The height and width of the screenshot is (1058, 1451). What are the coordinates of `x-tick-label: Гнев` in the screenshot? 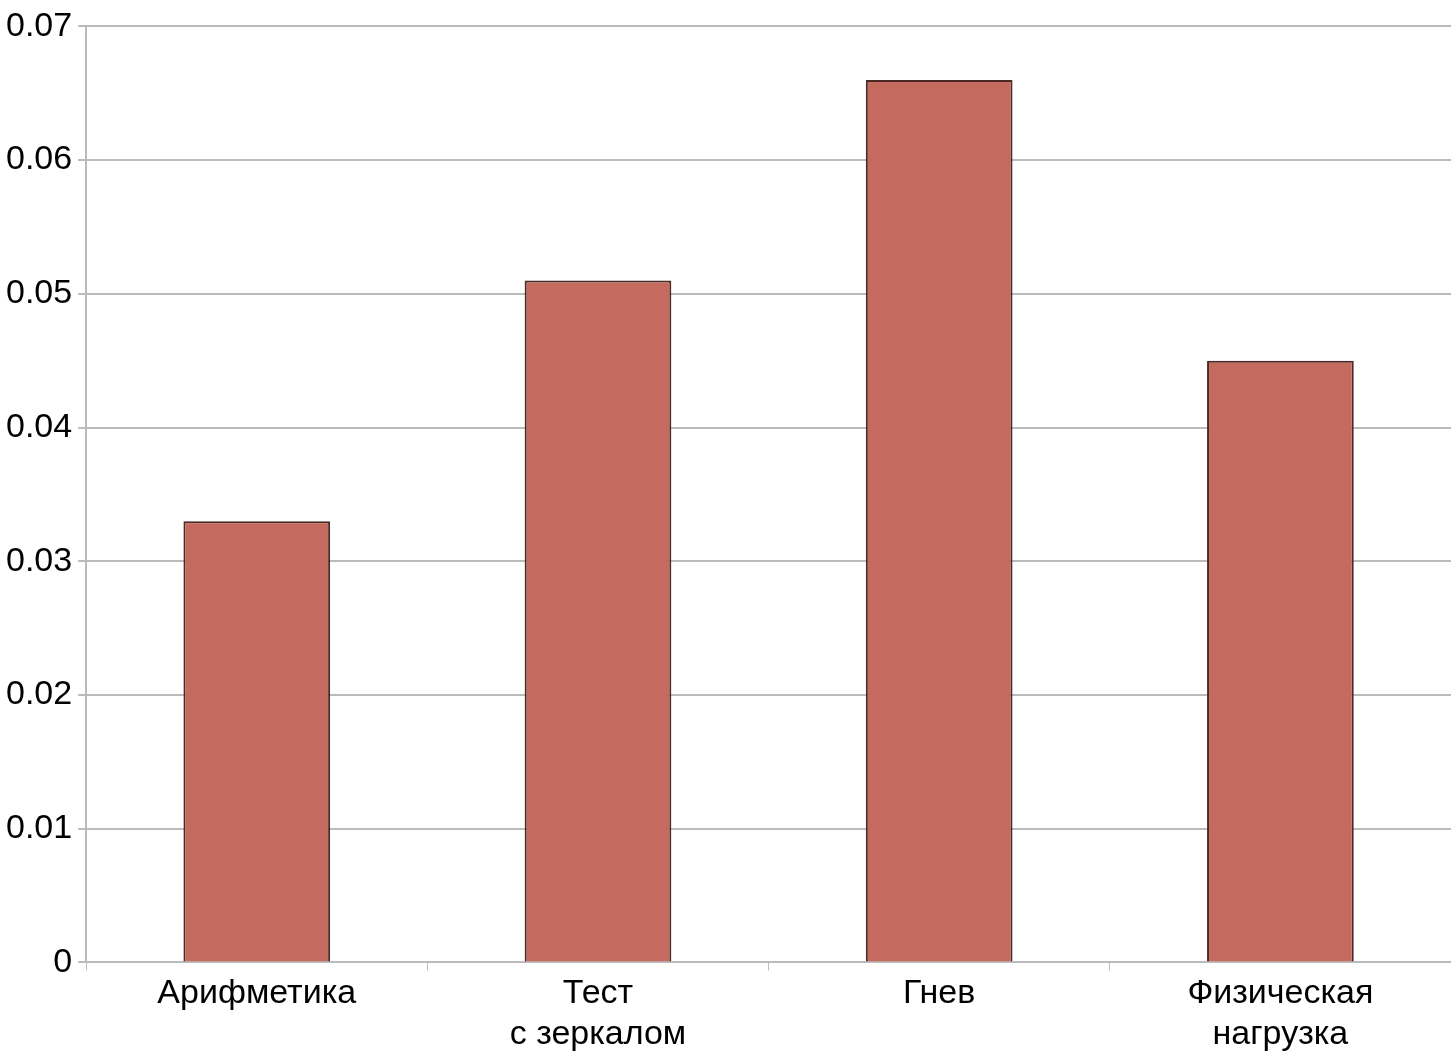 It's located at (939, 991).